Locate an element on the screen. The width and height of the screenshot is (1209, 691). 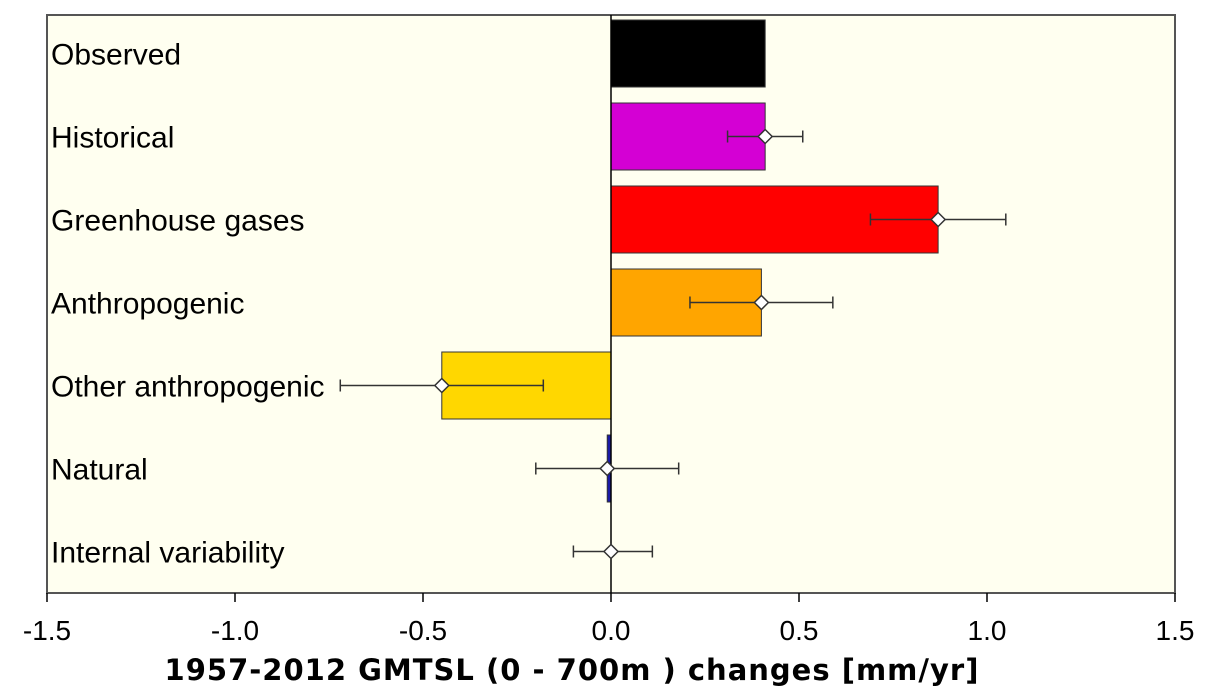
x-tick-label: 1.5 is located at coordinates (1175, 630).